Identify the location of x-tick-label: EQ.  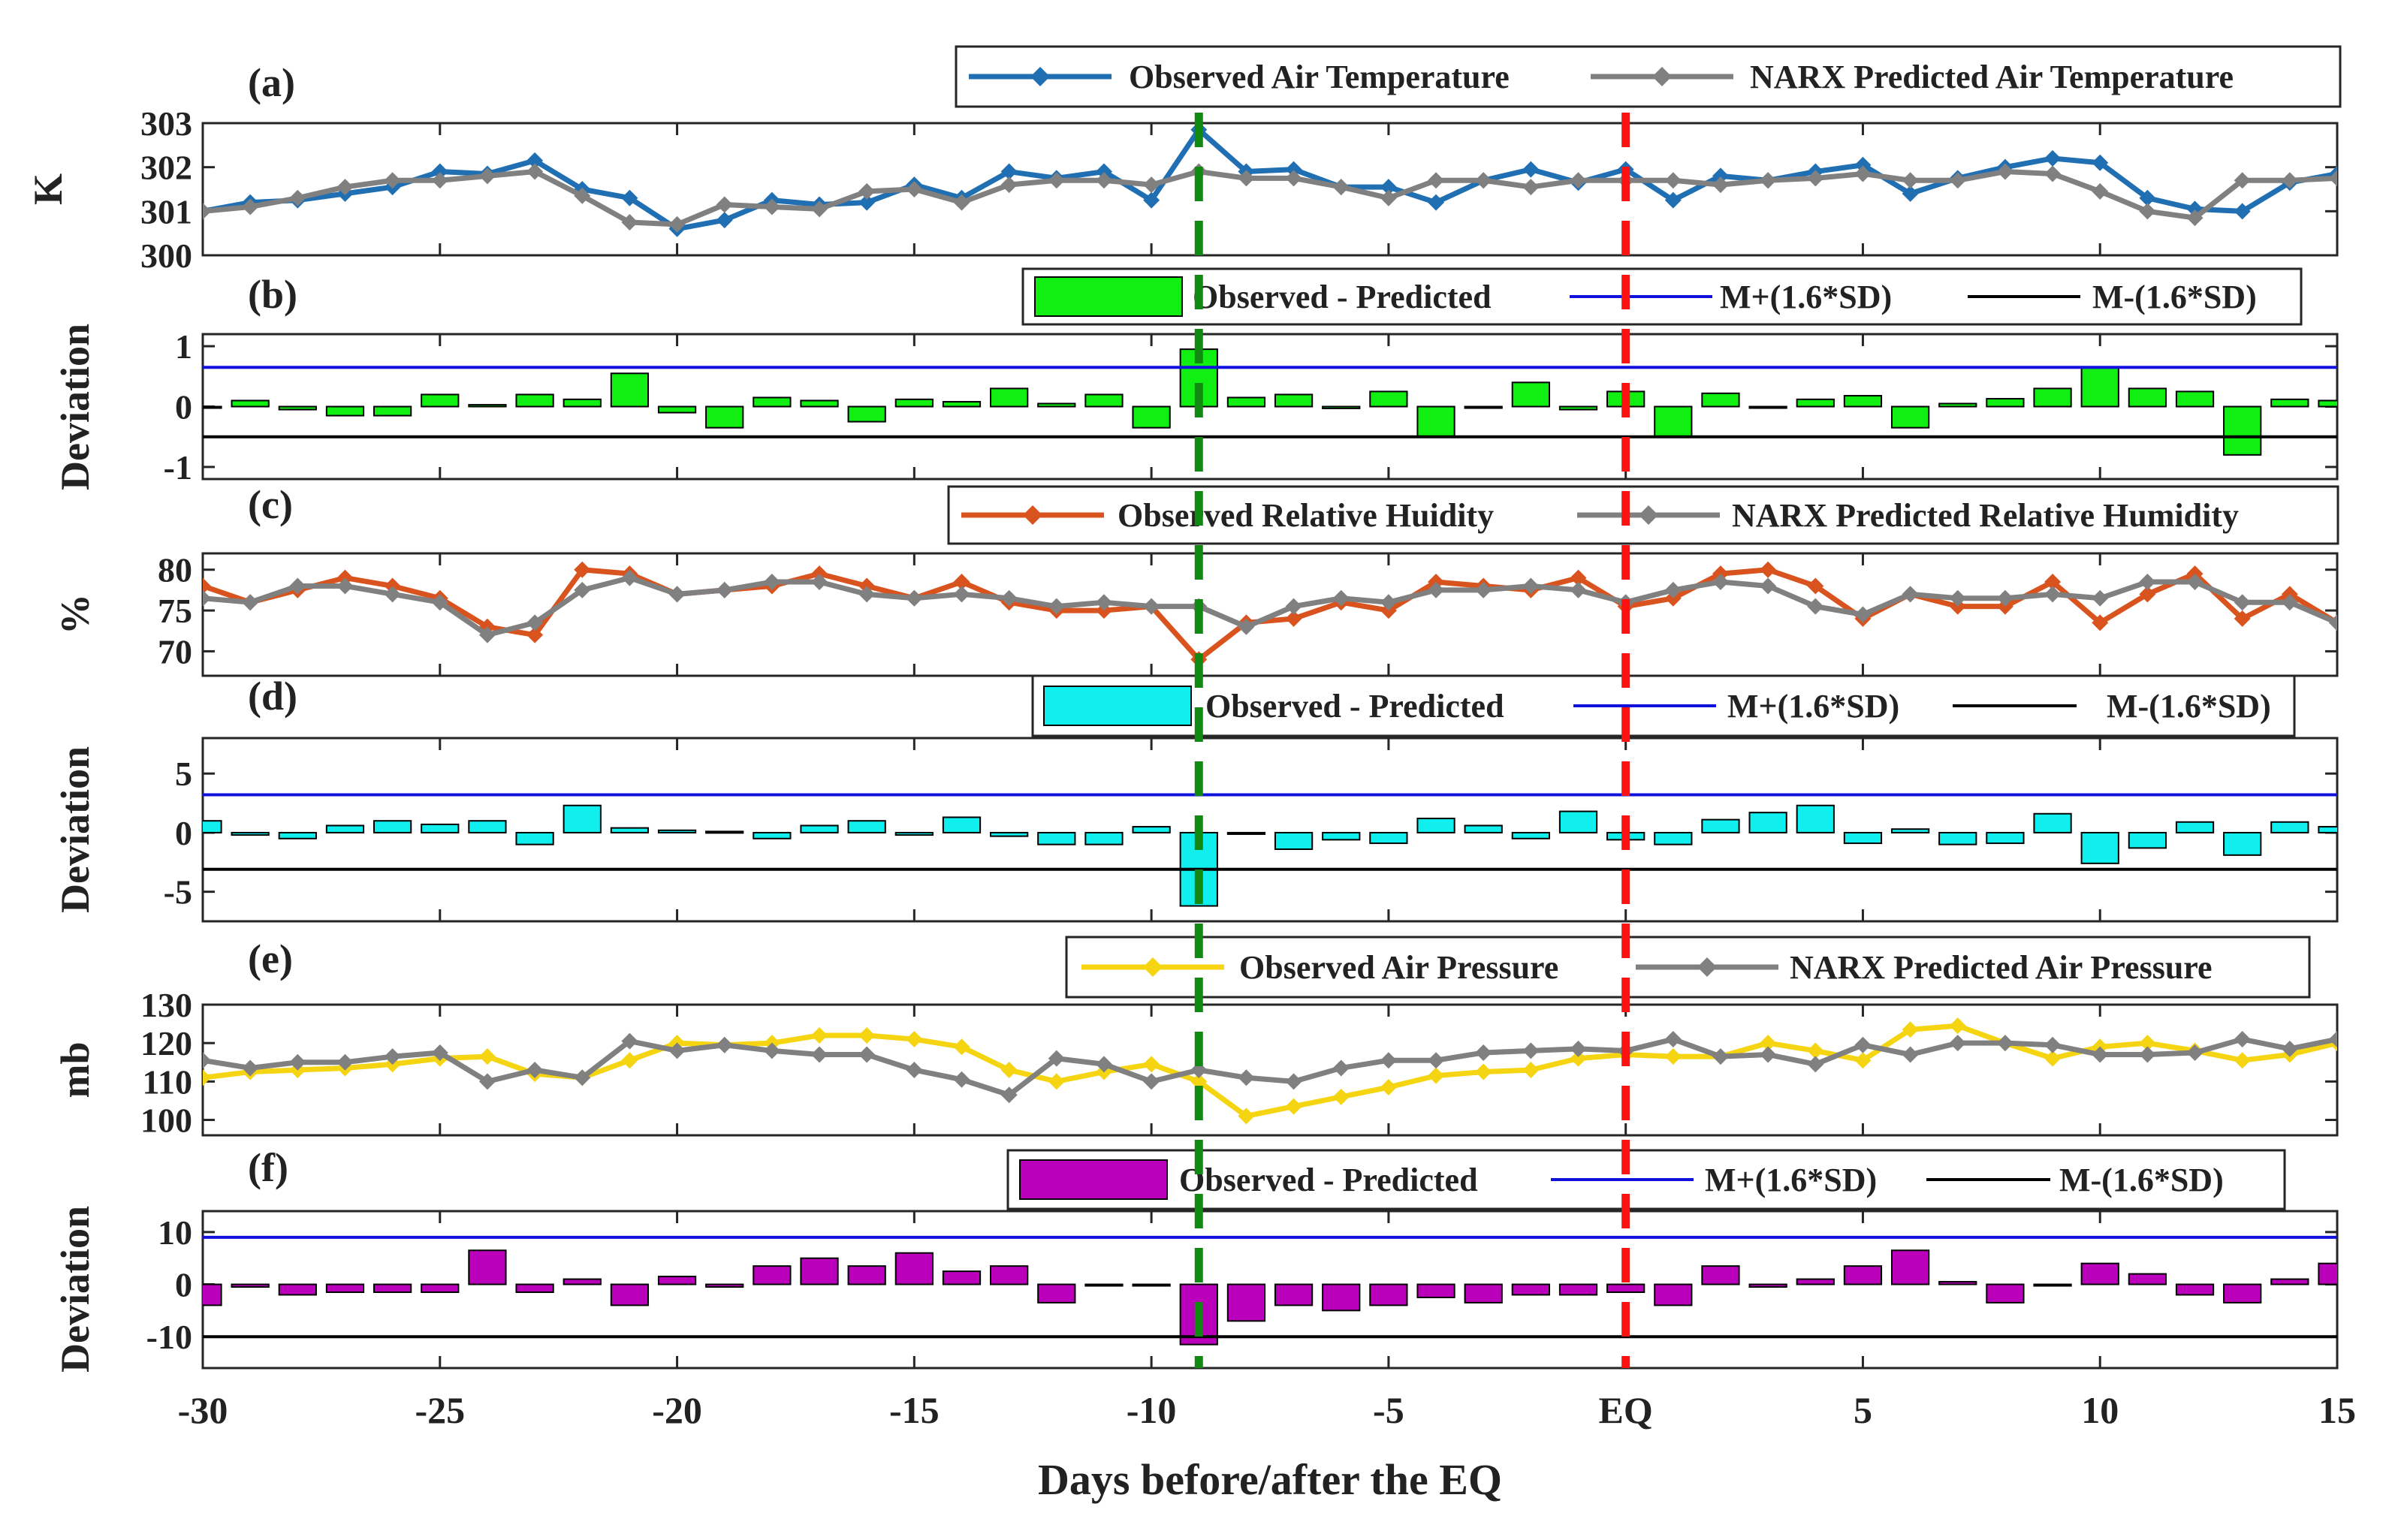
(1626, 1410).